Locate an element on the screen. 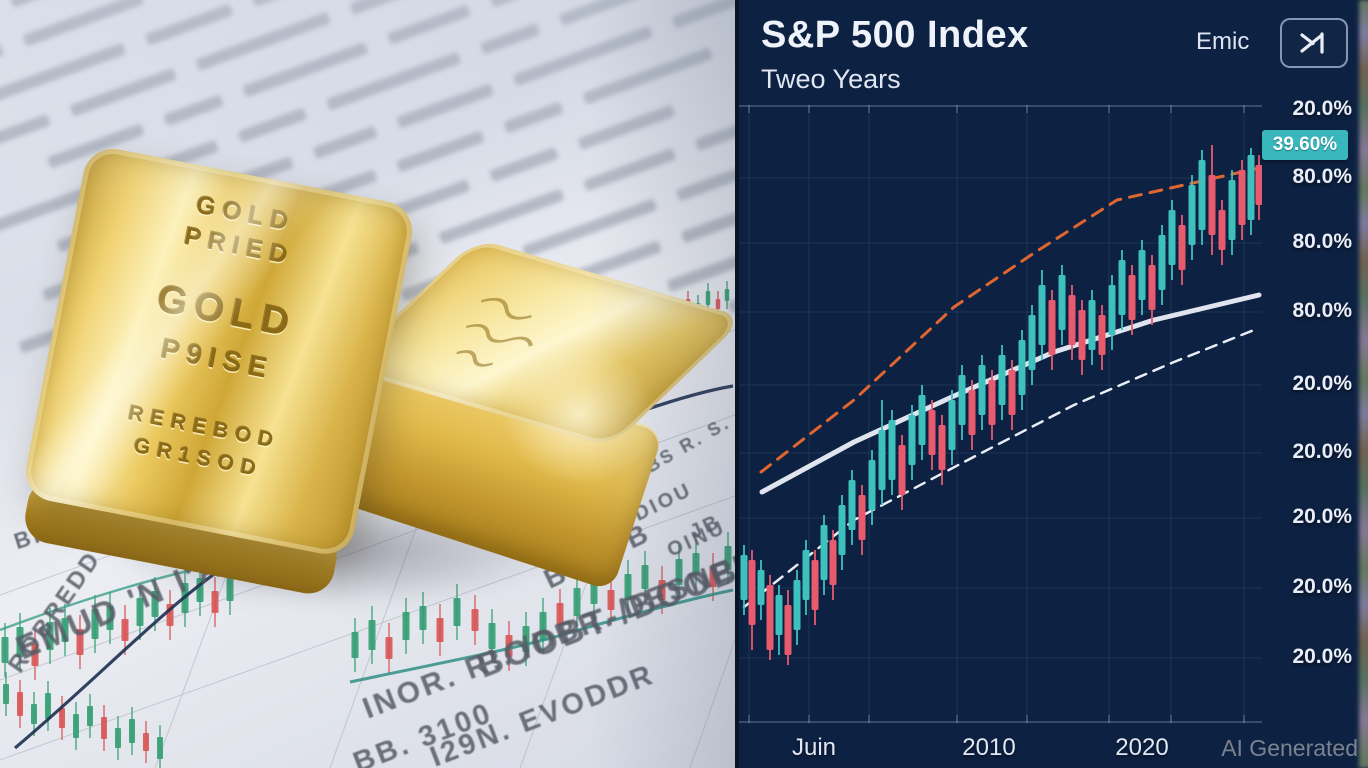 The width and height of the screenshot is (1368, 768). upper-band-dashed-orange is located at coordinates (1010, 320).